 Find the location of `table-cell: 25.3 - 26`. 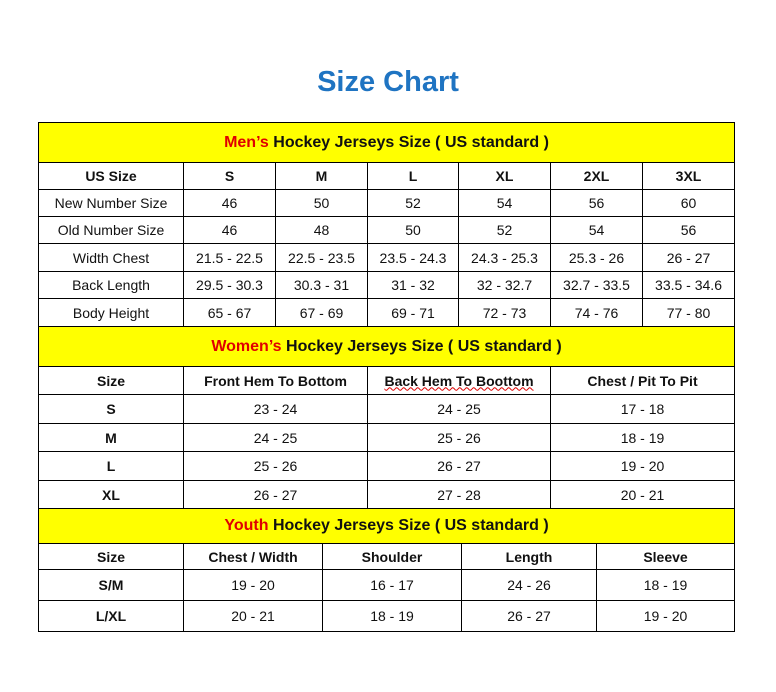

table-cell: 25.3 - 26 is located at coordinates (596, 257).